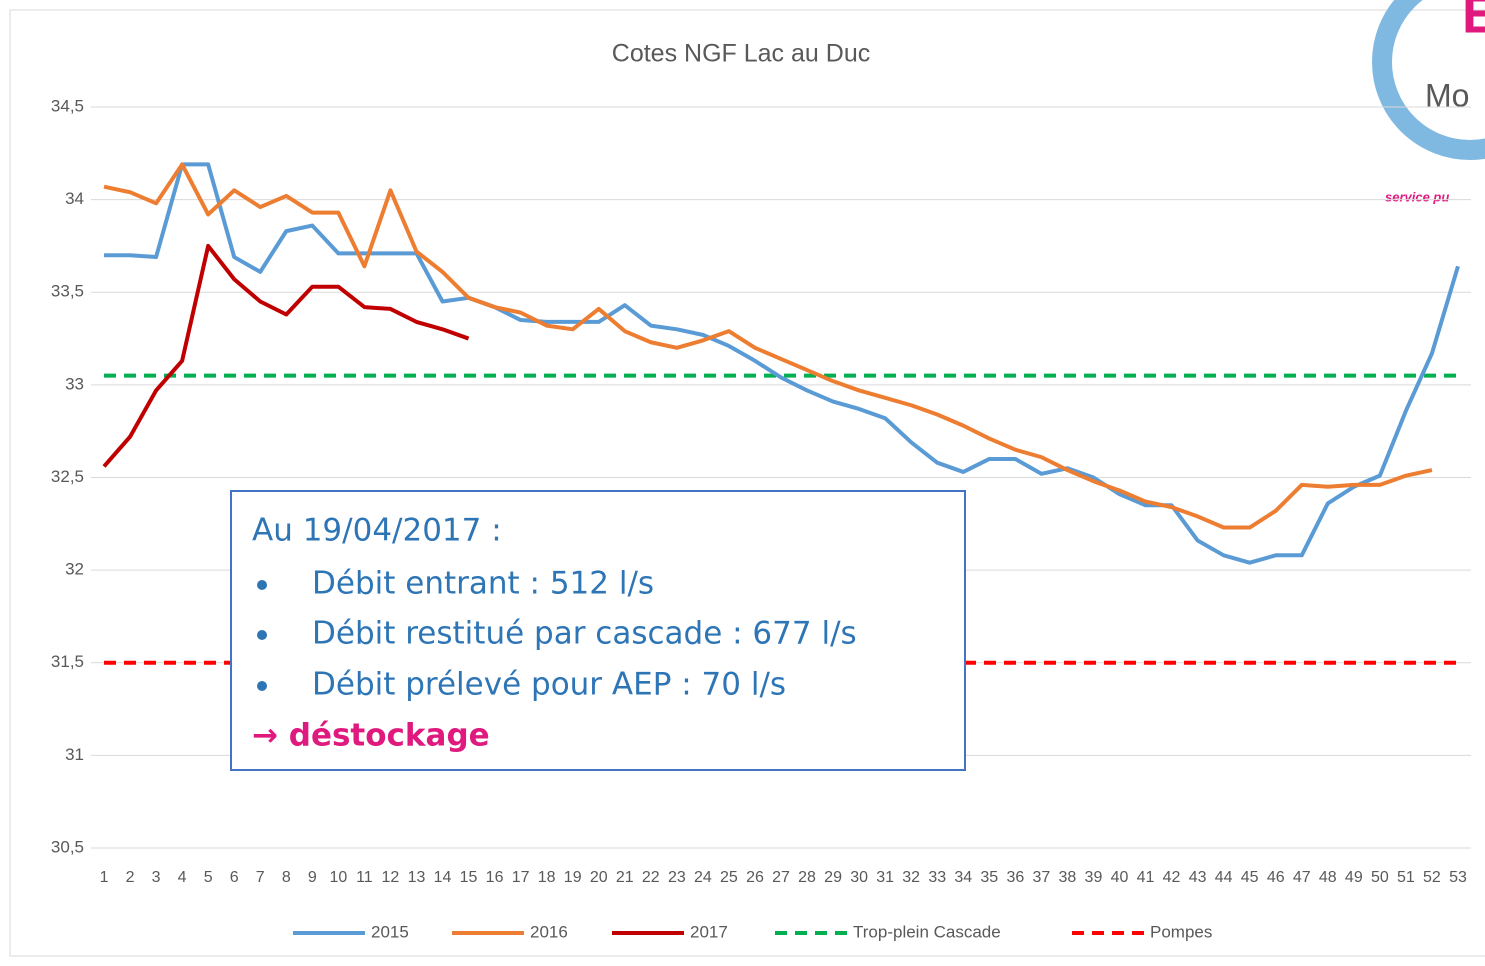  Describe the element at coordinates (1198, 877) in the screenshot. I see `x-tick-label: 43` at that location.